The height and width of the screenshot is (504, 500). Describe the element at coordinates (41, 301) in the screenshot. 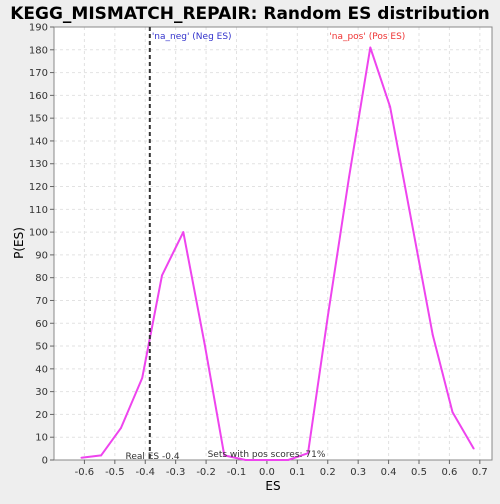

I see `y-tick-label: 70` at that location.